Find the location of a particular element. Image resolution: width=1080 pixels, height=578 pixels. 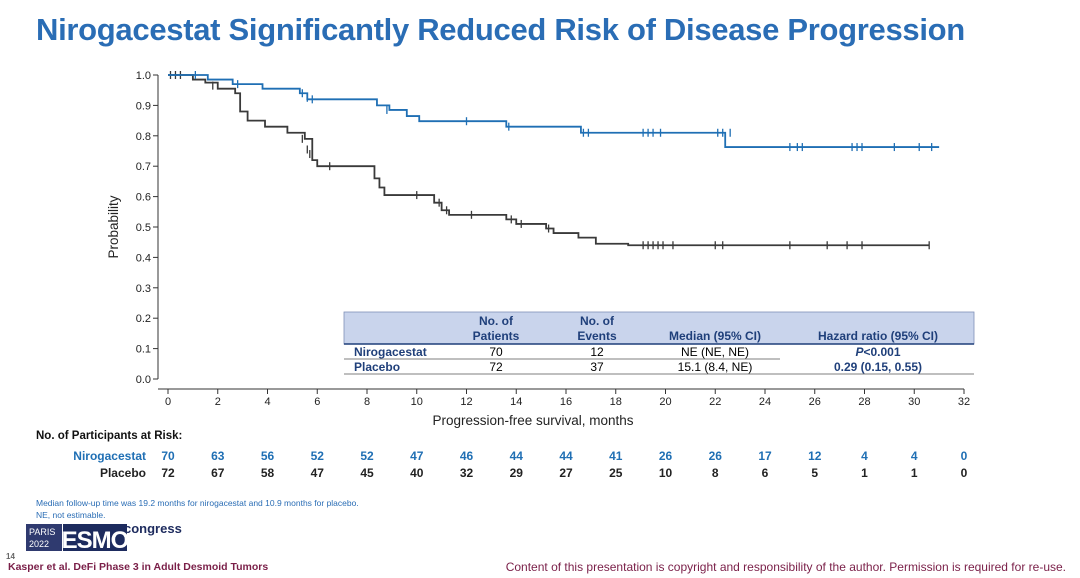

summary-row-placebo-label: Placebo is located at coordinates (377, 367).